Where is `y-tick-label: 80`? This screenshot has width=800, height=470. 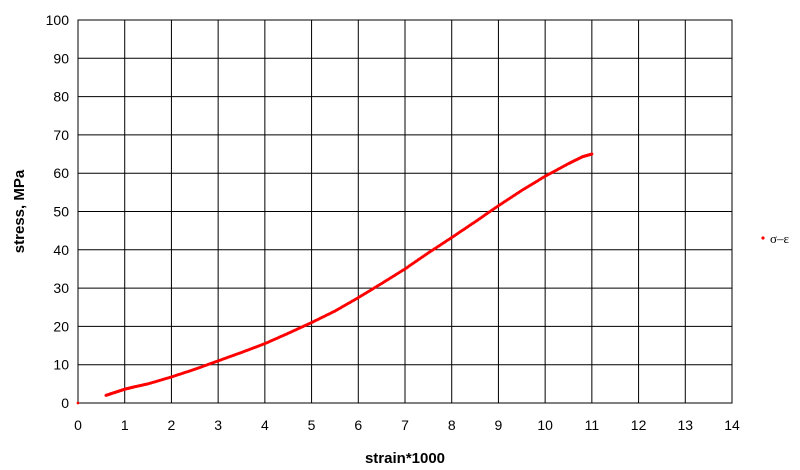 y-tick-label: 80 is located at coordinates (61, 97).